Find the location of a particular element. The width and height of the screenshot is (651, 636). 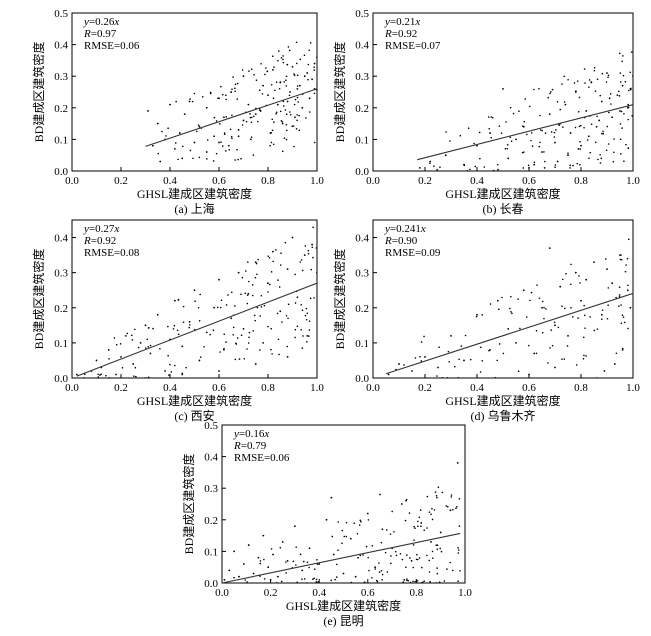

regression-equation: y=0.21x is located at coordinates (402, 22).